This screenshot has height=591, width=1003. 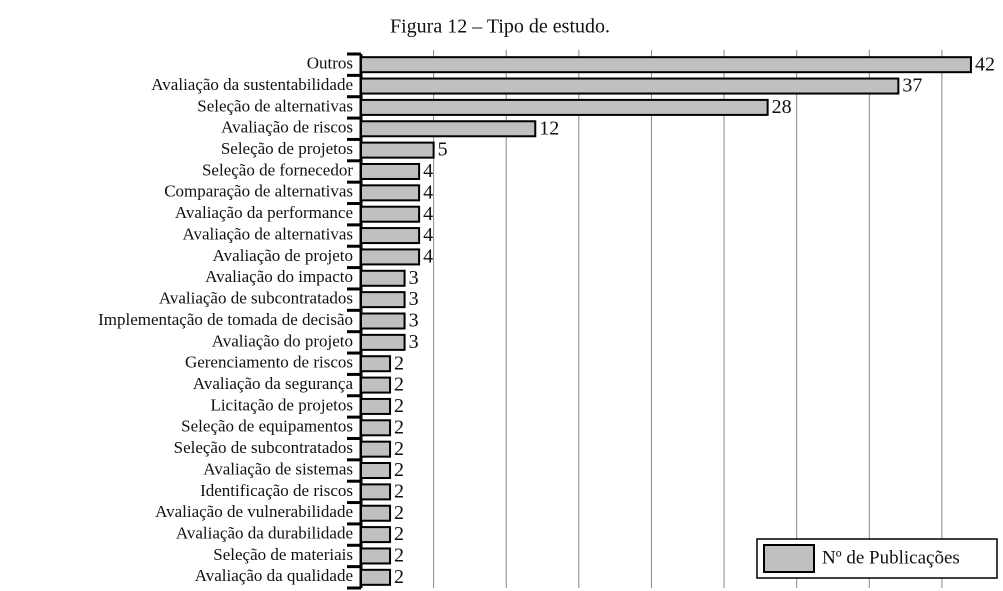 I want to click on y-tick-label: Seleção de equipamentos, so click(x=267, y=426).